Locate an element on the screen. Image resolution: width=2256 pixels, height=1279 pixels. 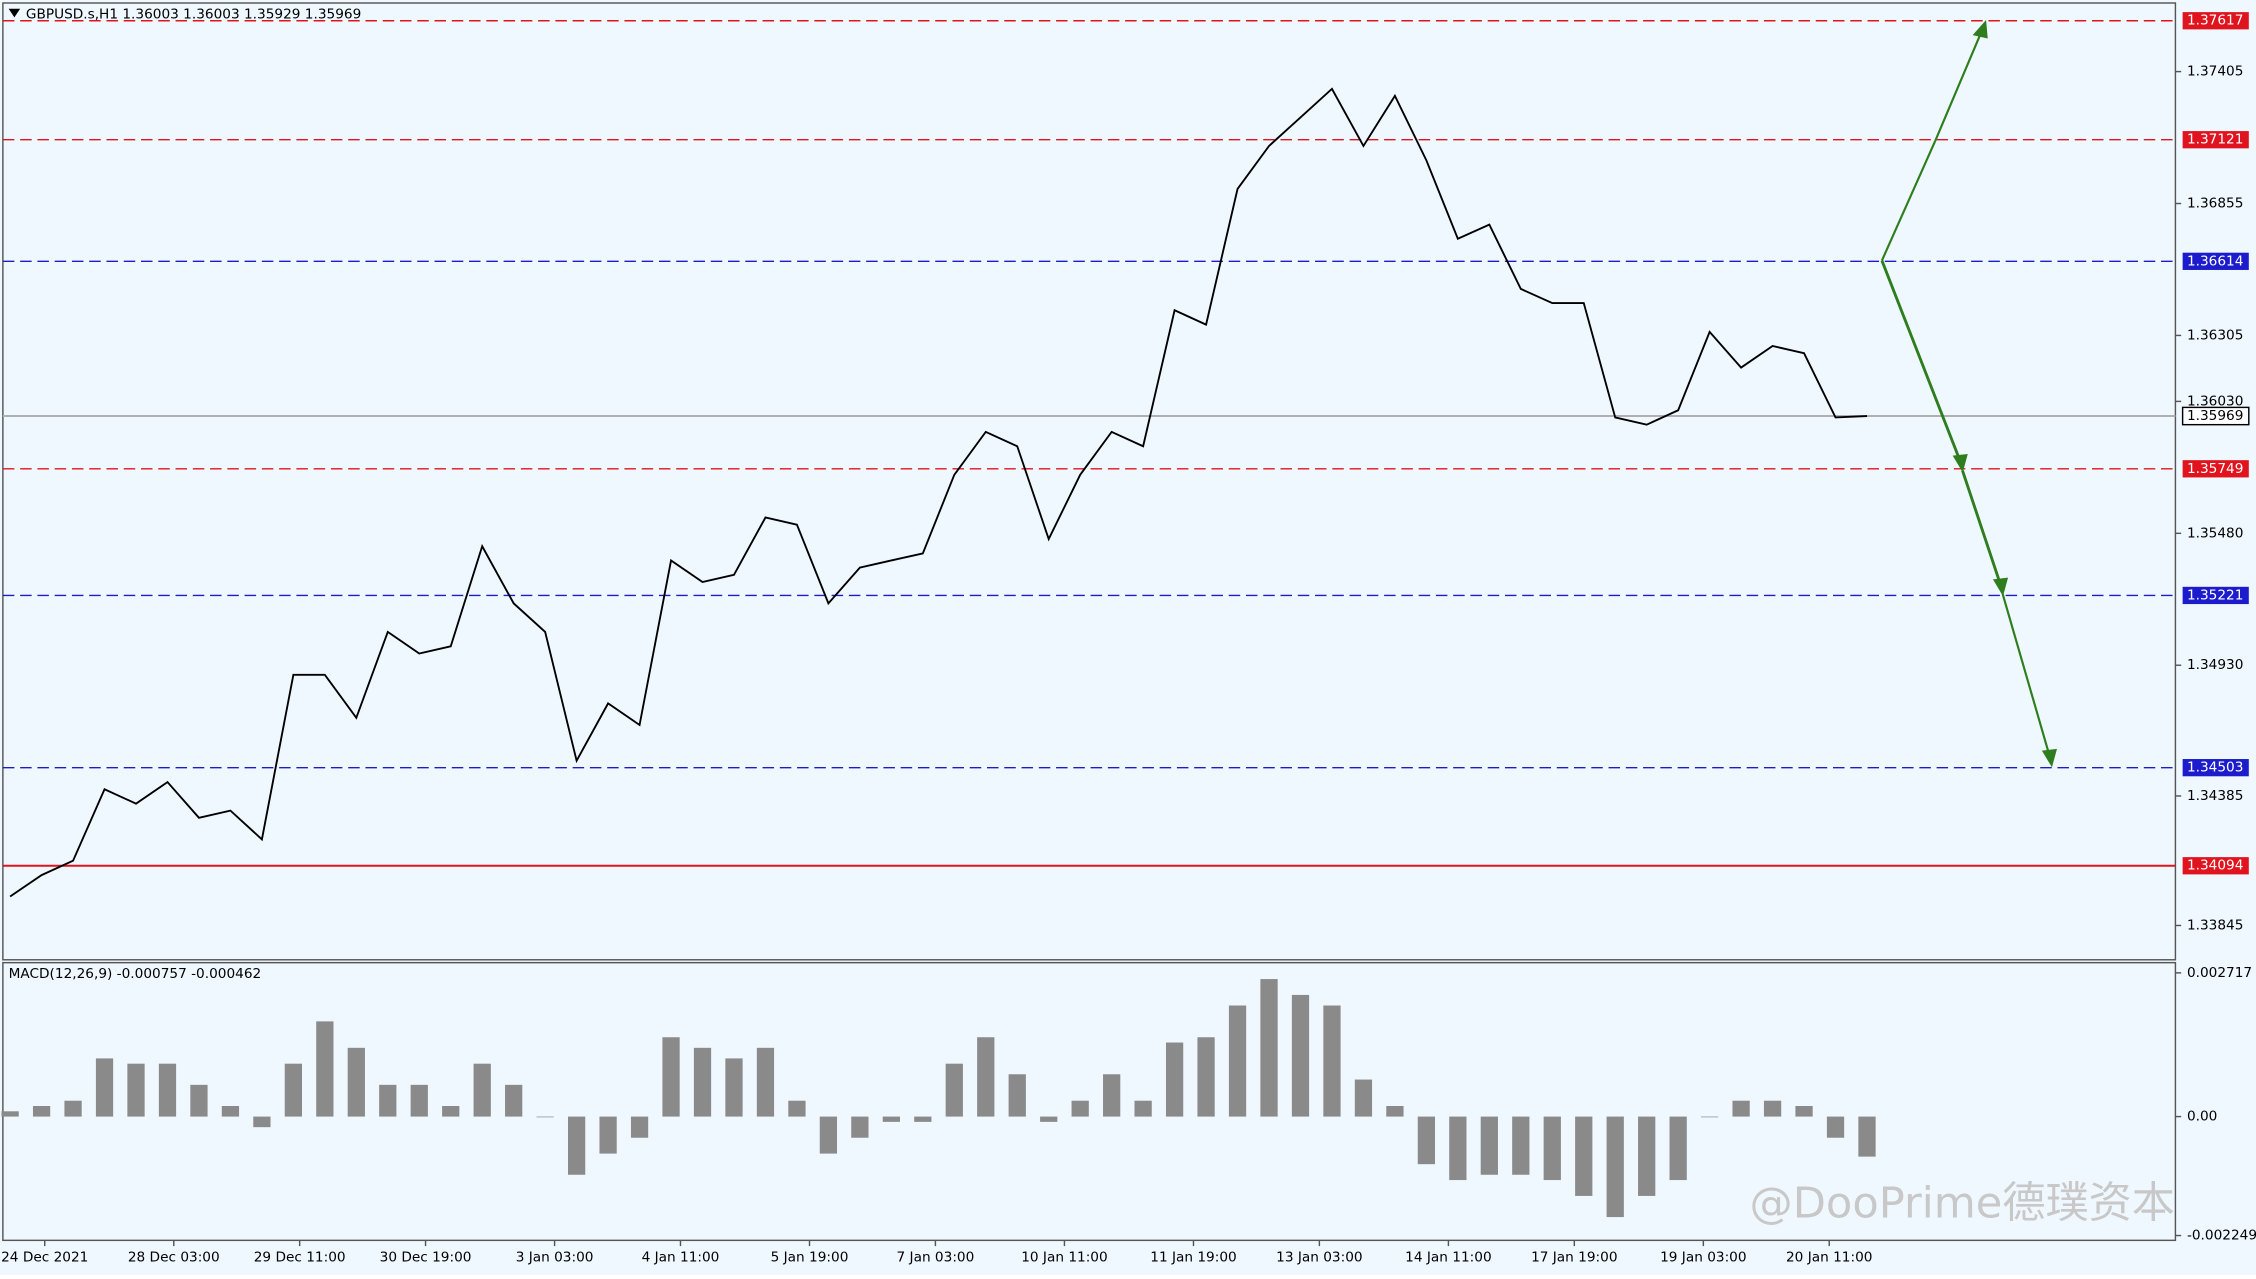
level-label: 1.34094 is located at coordinates (2215, 866).